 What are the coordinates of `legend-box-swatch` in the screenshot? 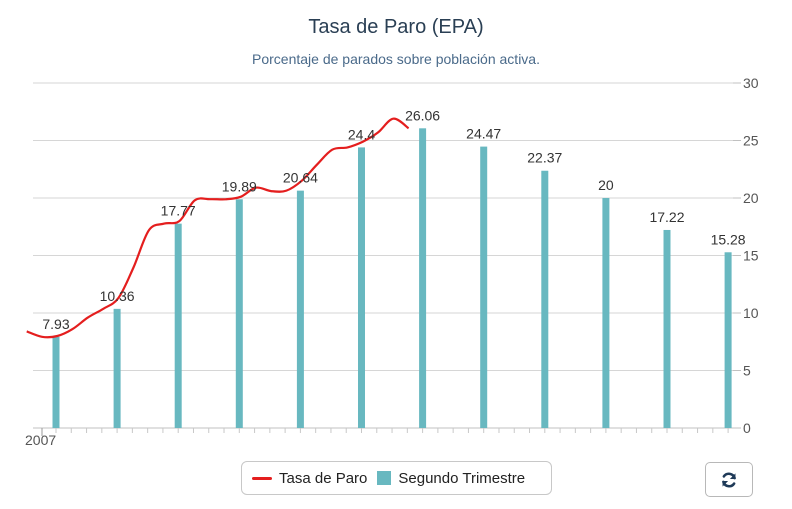 It's located at (384, 478).